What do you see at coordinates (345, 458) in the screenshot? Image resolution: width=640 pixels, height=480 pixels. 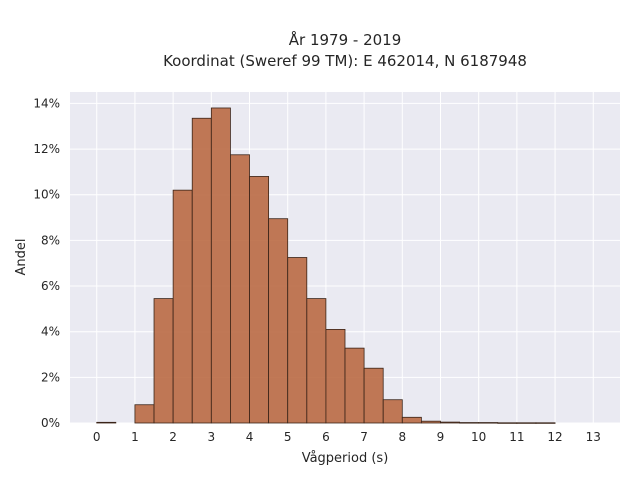 I see `x-axis-label: Vågperiod (s)` at bounding box center [345, 458].